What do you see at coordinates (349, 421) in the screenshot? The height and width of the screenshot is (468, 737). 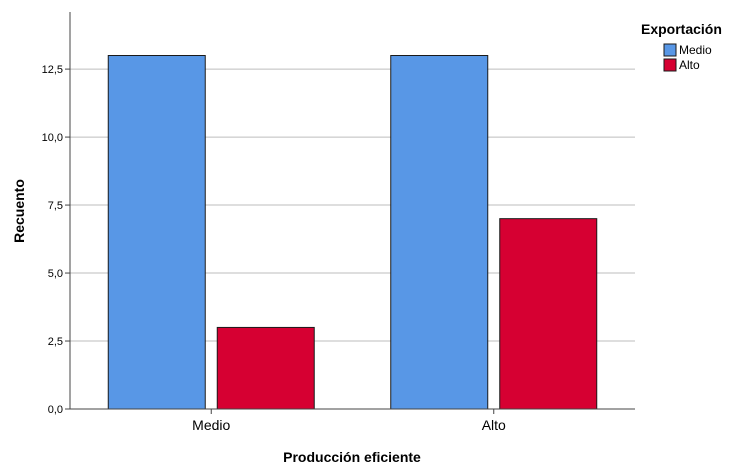 I see `x-ticks: Medio Alto` at bounding box center [349, 421].